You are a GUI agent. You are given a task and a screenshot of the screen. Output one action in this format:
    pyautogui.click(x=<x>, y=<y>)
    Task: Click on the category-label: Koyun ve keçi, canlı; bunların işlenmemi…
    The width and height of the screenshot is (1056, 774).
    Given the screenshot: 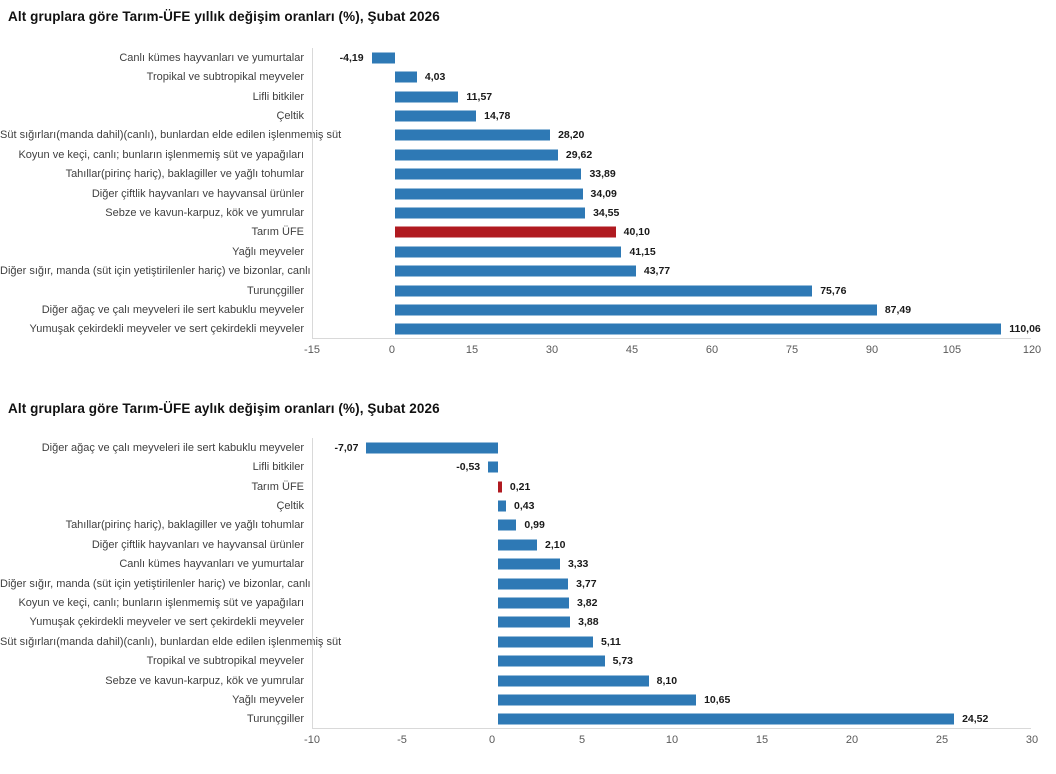 What is the action you would take?
    pyautogui.click(x=161, y=154)
    